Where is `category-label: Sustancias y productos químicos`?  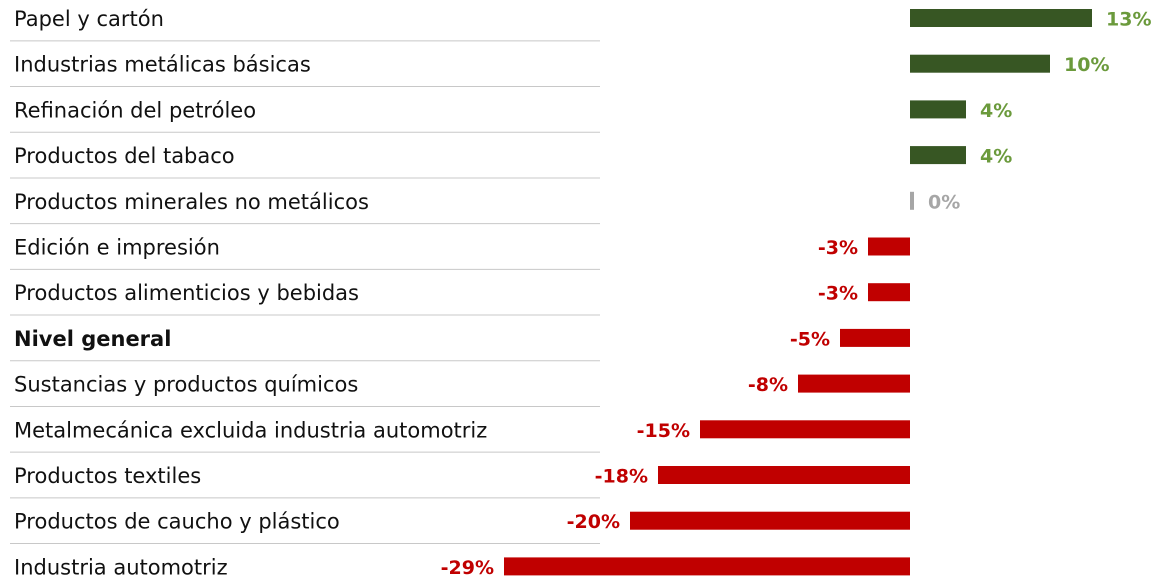
category-label: Sustancias y productos químicos is located at coordinates (186, 385).